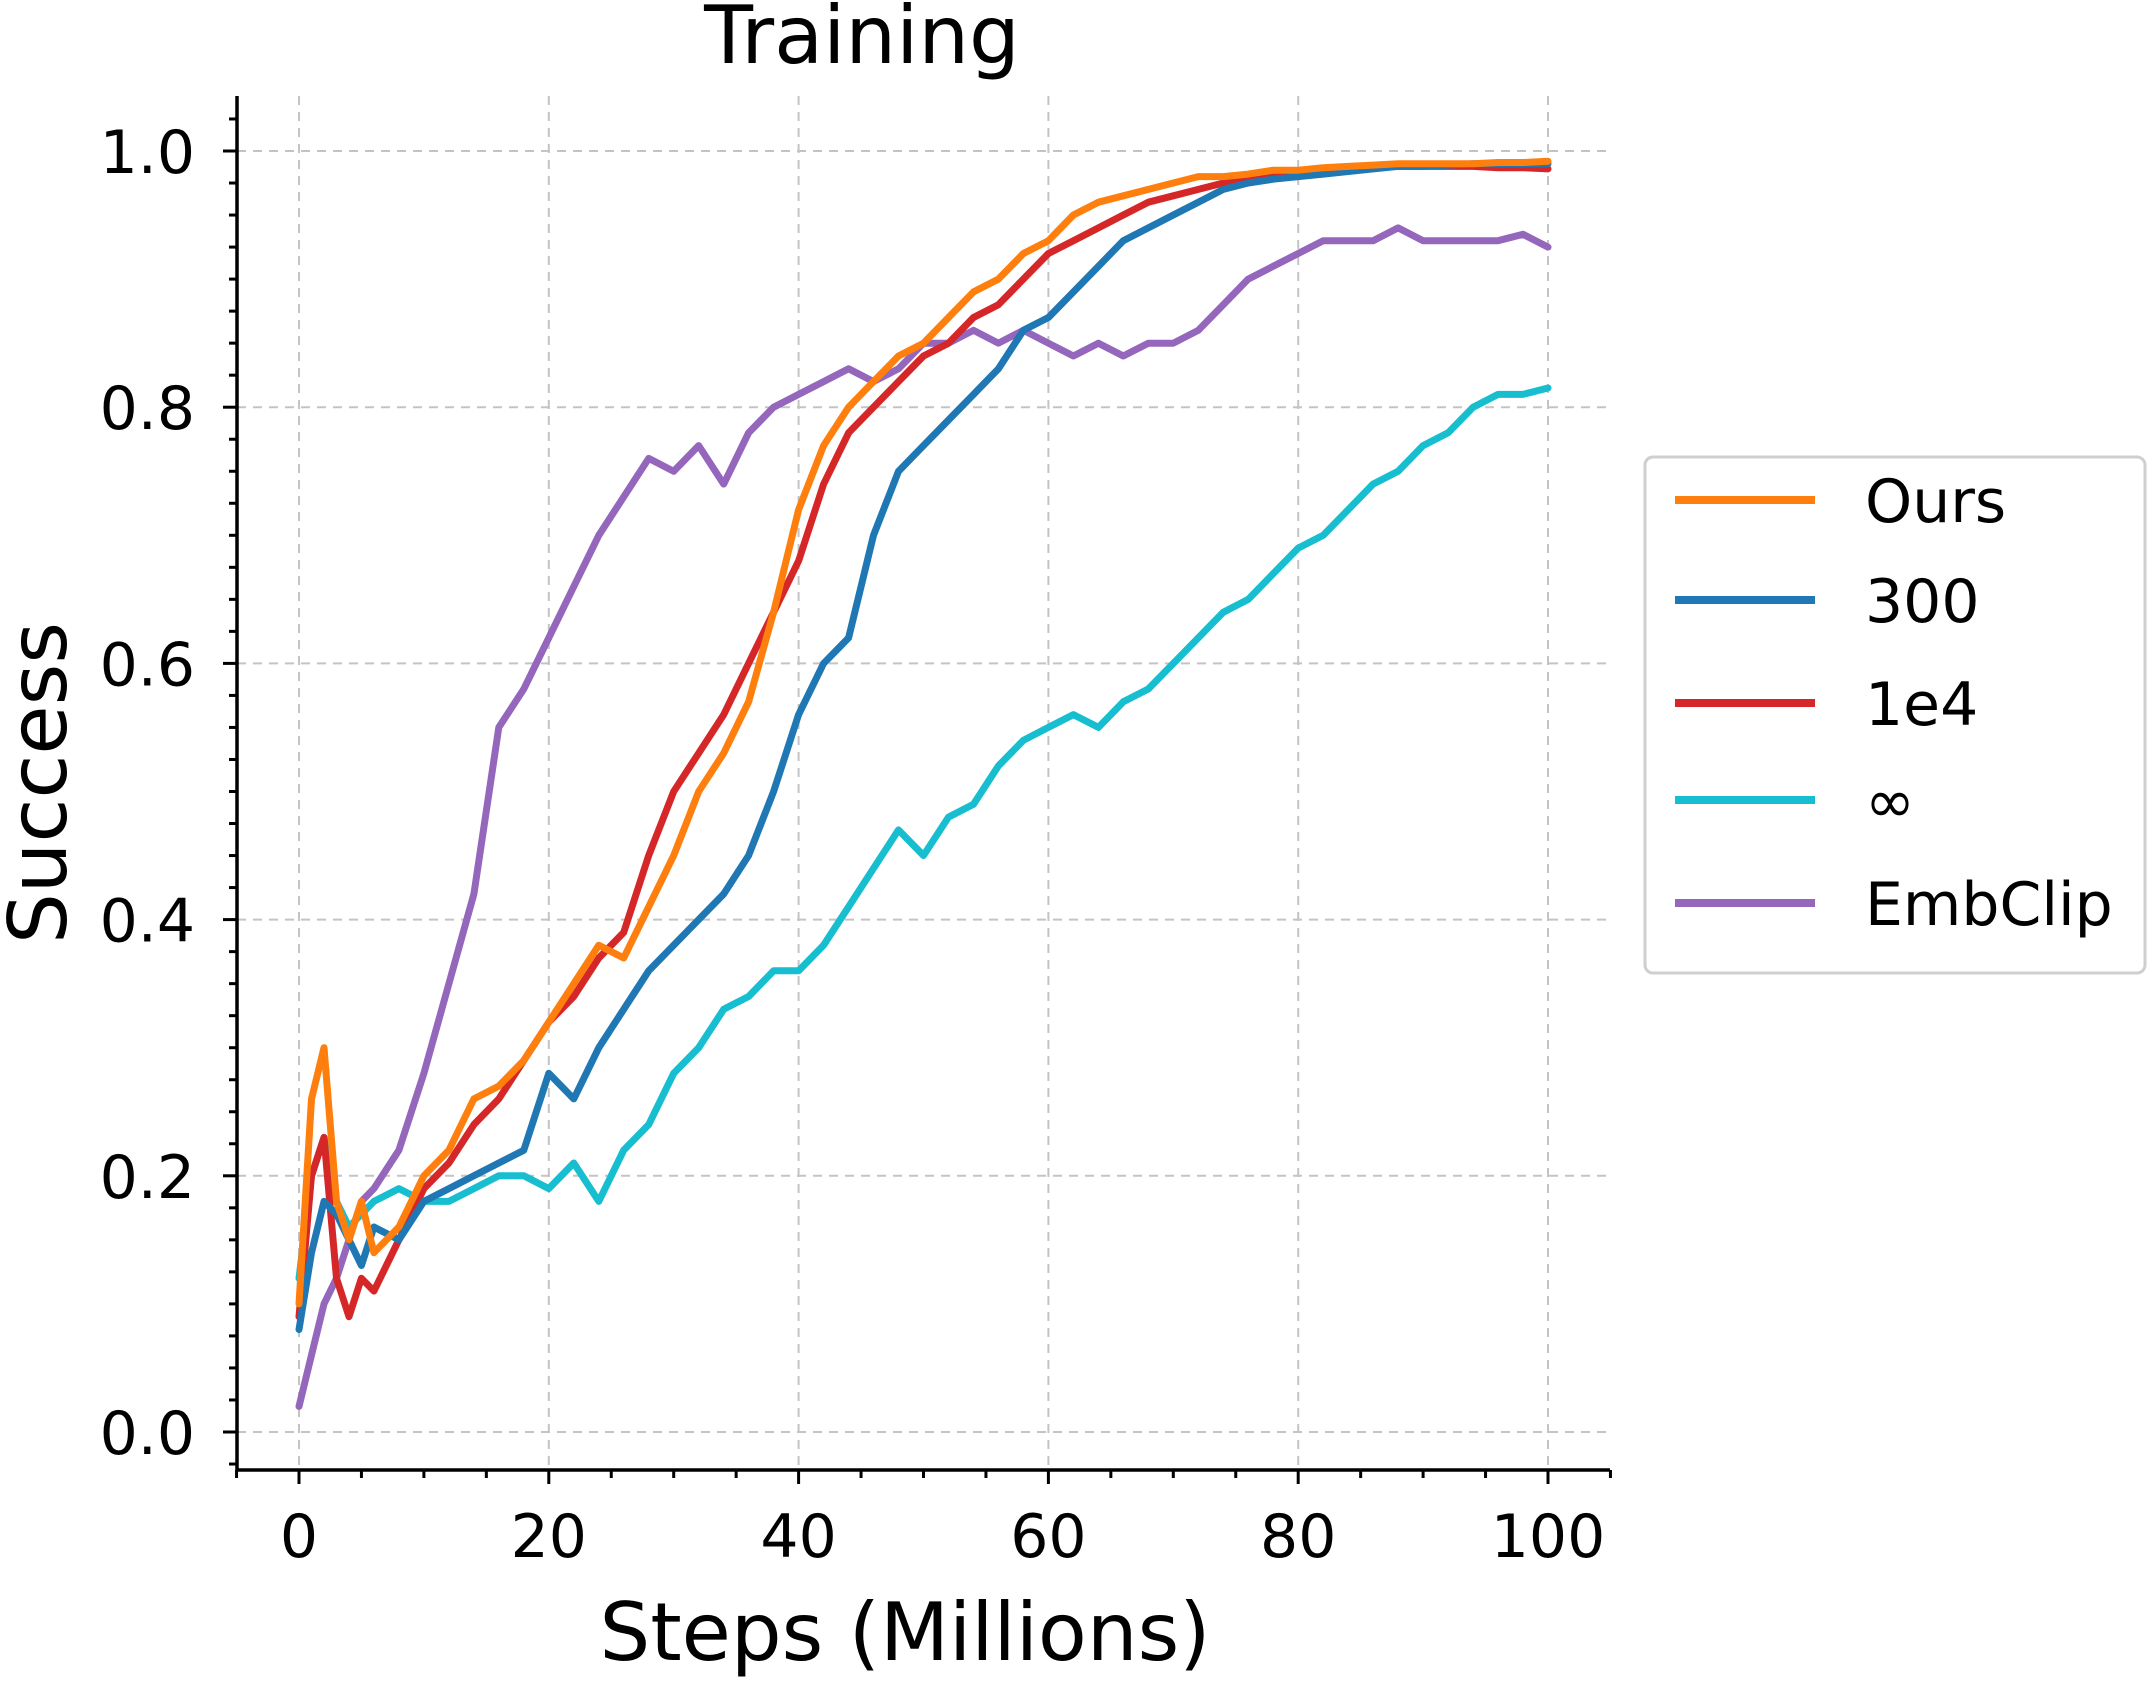  Describe the element at coordinates (1921, 705) in the screenshot. I see `legend-label: 1e4` at that location.